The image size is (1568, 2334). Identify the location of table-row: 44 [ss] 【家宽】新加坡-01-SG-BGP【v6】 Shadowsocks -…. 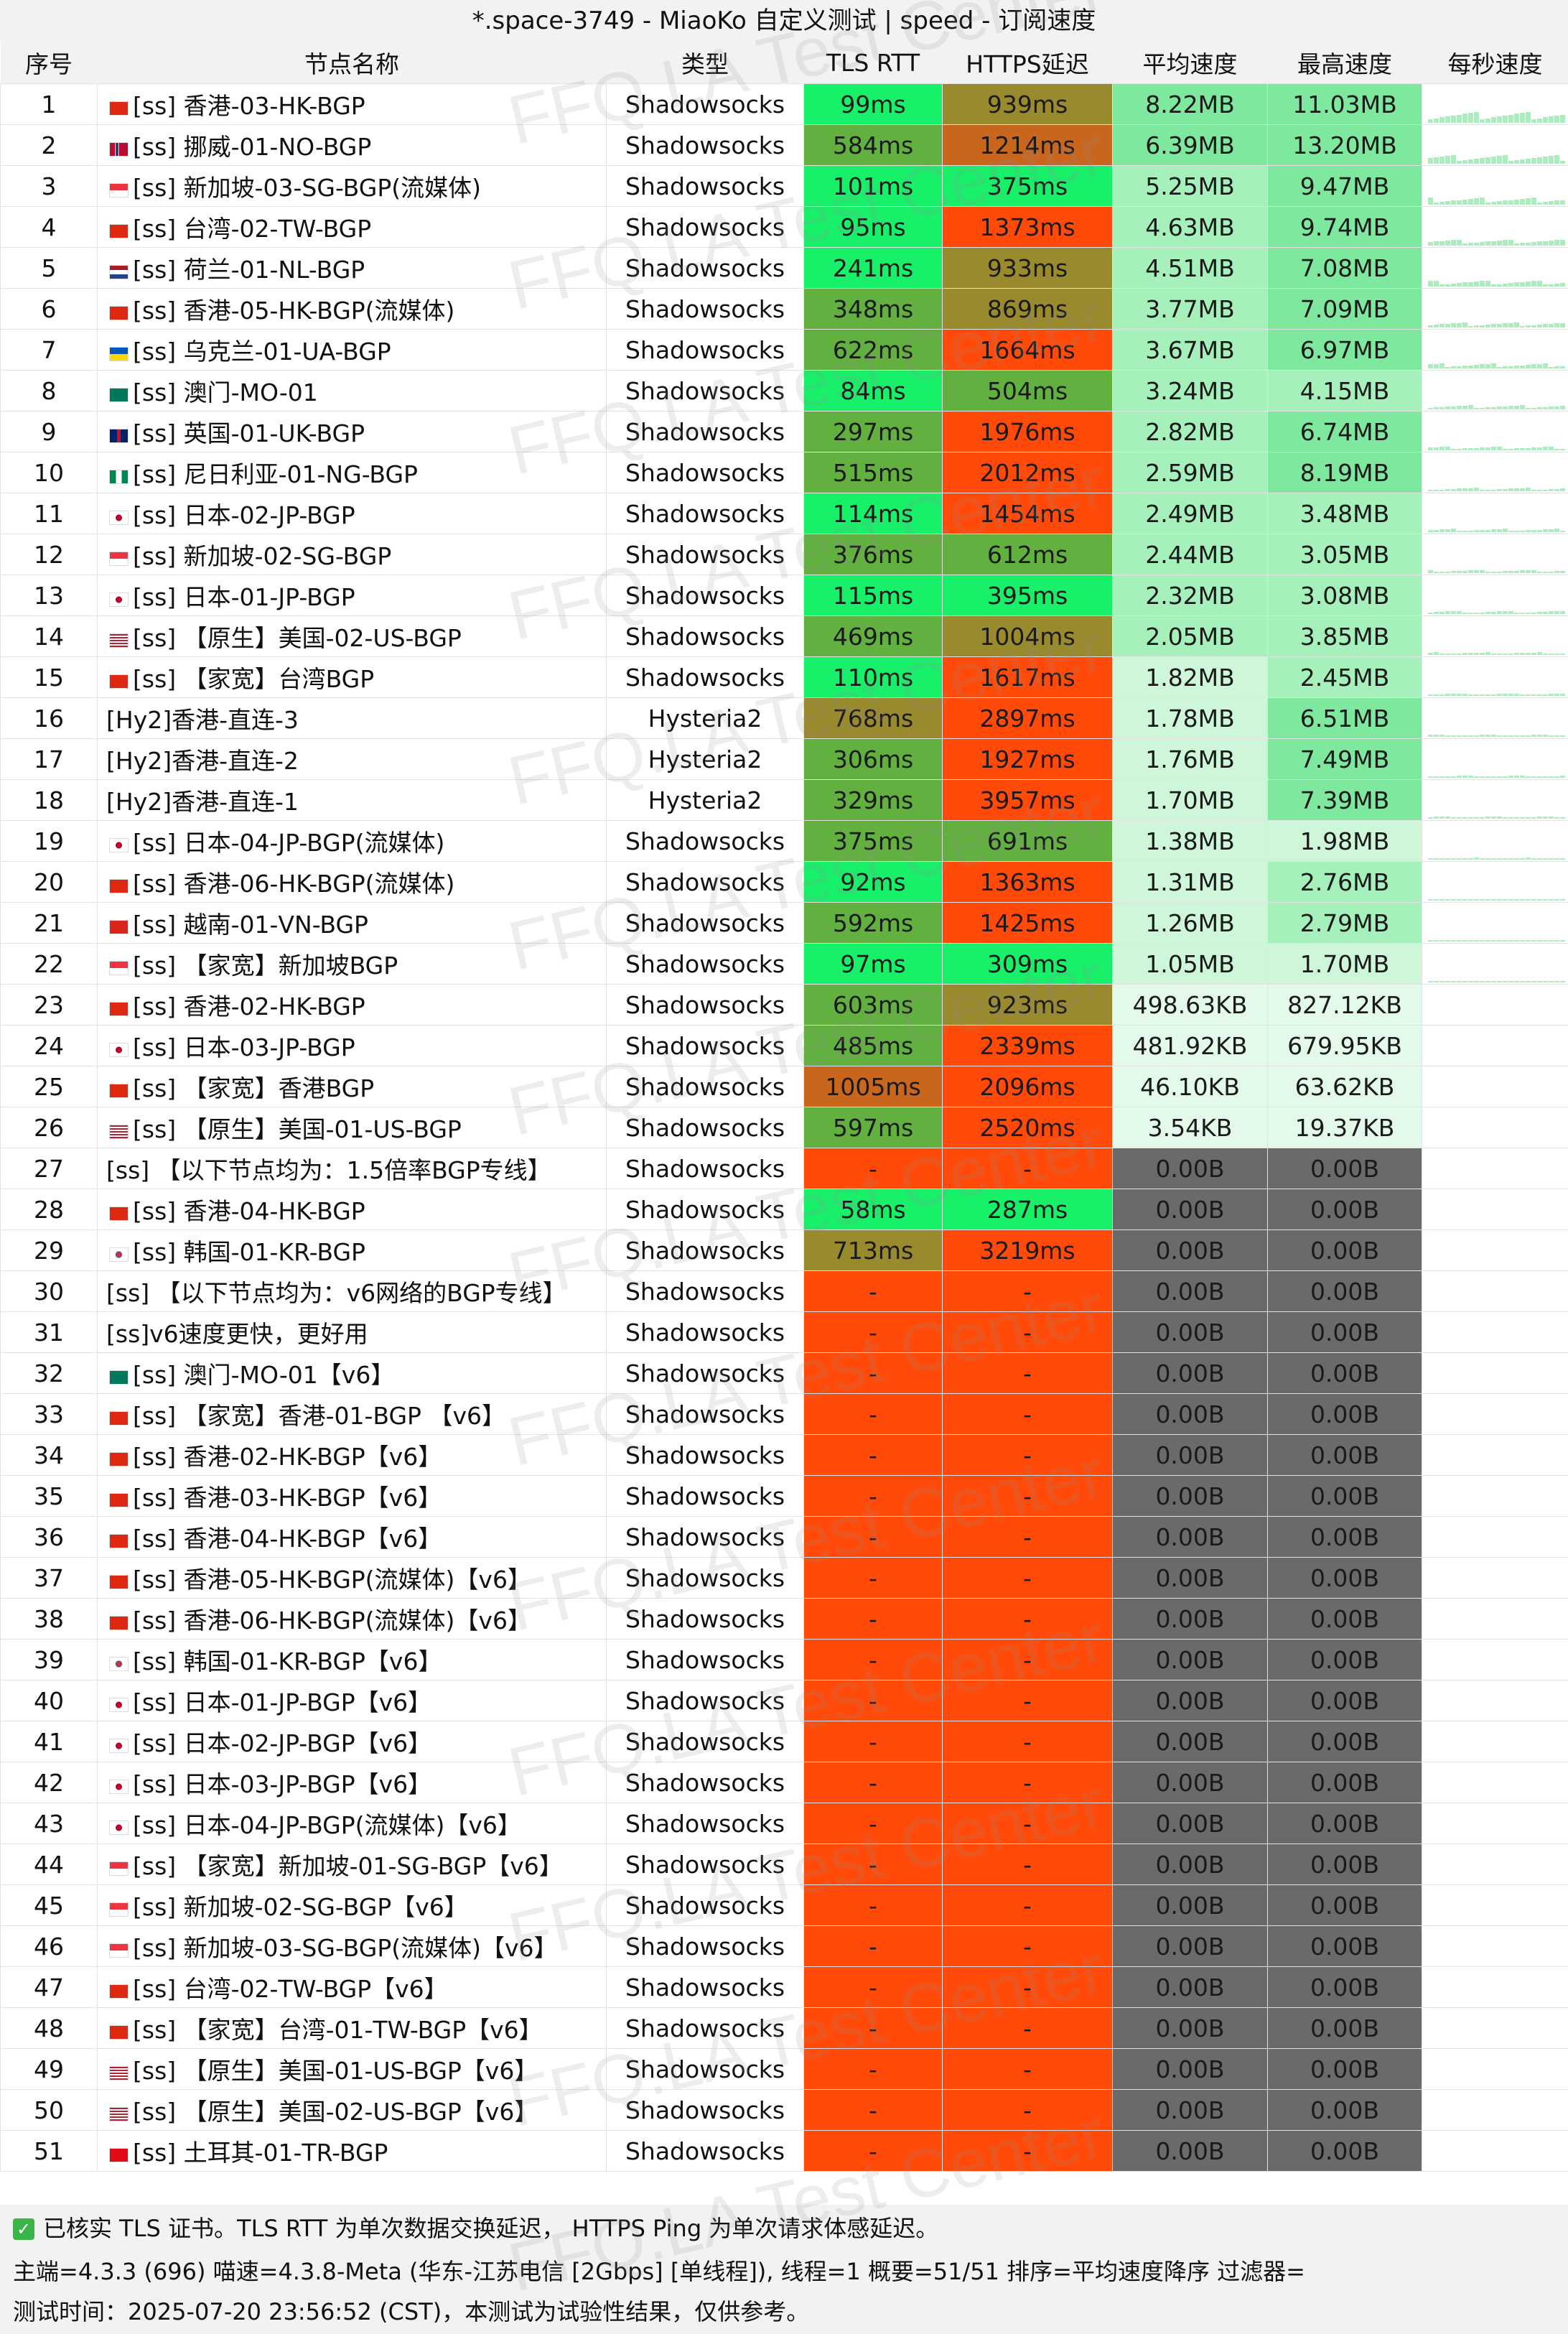
(784, 1864).